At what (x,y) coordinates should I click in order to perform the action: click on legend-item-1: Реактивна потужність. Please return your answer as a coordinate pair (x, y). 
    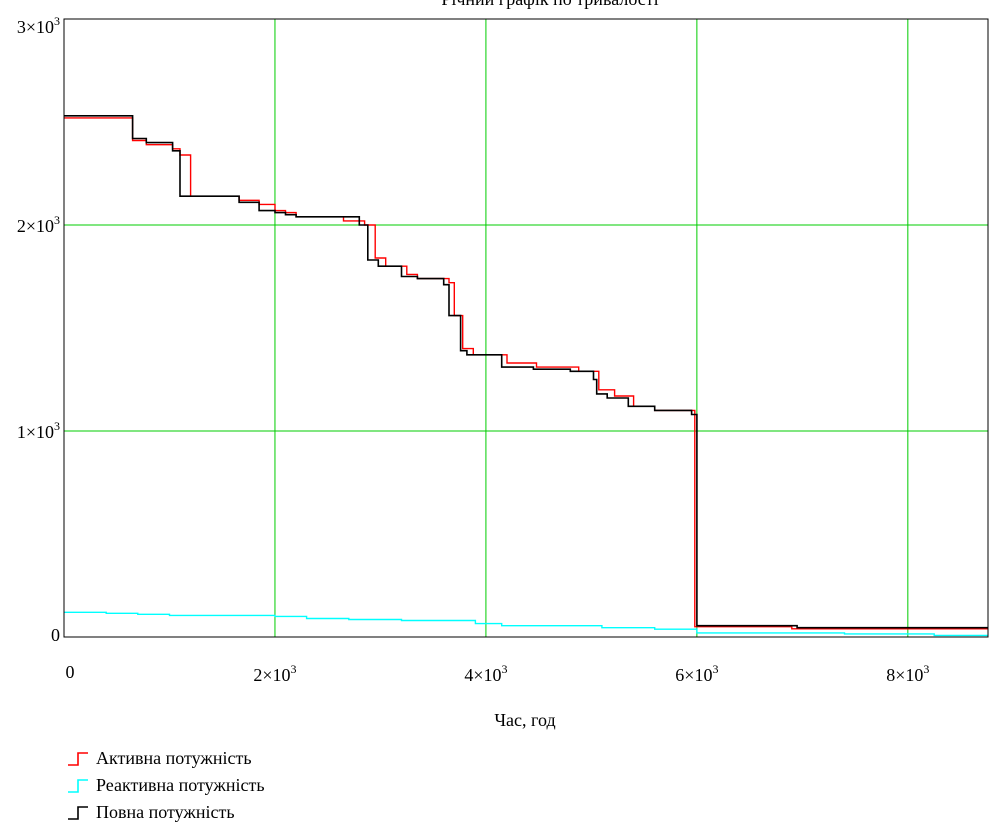
    Looking at the image, I should click on (163, 785).